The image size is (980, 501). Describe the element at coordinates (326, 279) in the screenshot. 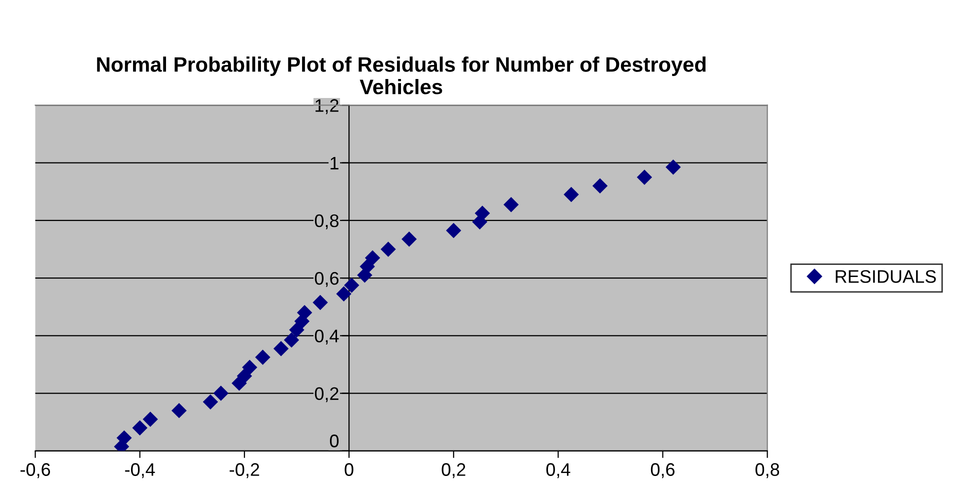

I see `y-tick-label: 0,6` at that location.